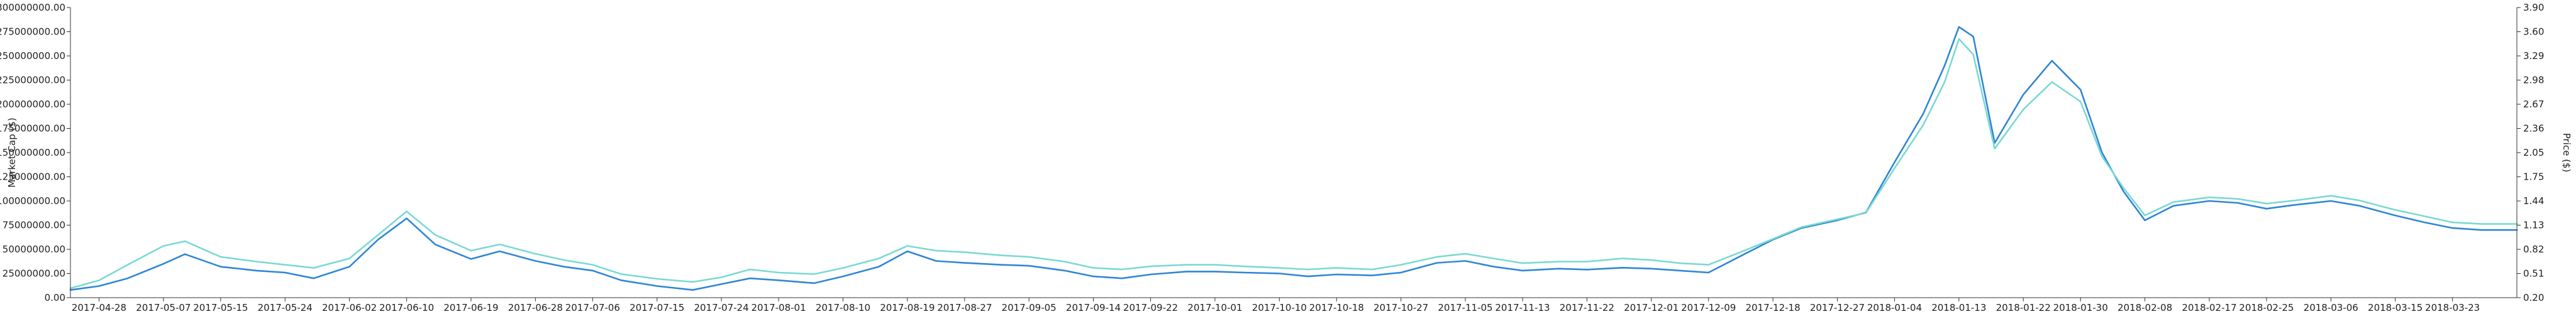  Describe the element at coordinates (2533, 201) in the screenshot. I see `y-right-tick-label: 1.44` at that location.